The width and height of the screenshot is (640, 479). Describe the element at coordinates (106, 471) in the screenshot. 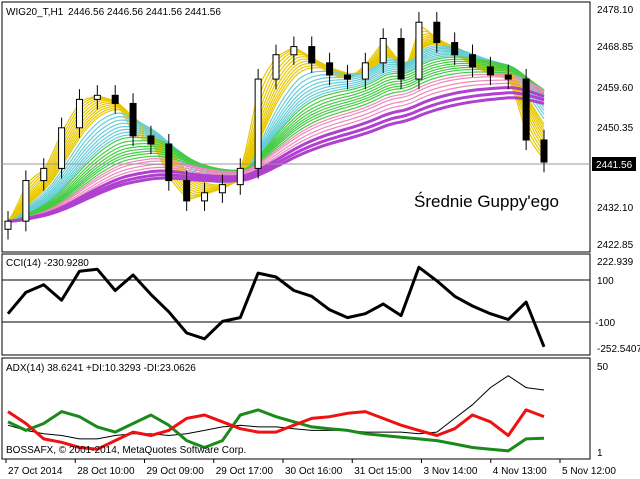

I see `time-axis-label: 28 Oct 10:00` at that location.